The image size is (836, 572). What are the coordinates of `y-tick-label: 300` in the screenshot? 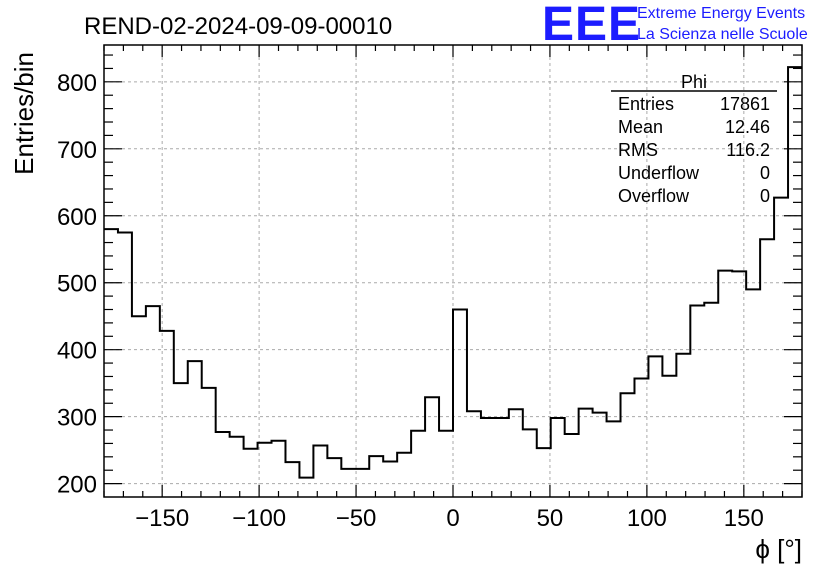 It's located at (77, 418).